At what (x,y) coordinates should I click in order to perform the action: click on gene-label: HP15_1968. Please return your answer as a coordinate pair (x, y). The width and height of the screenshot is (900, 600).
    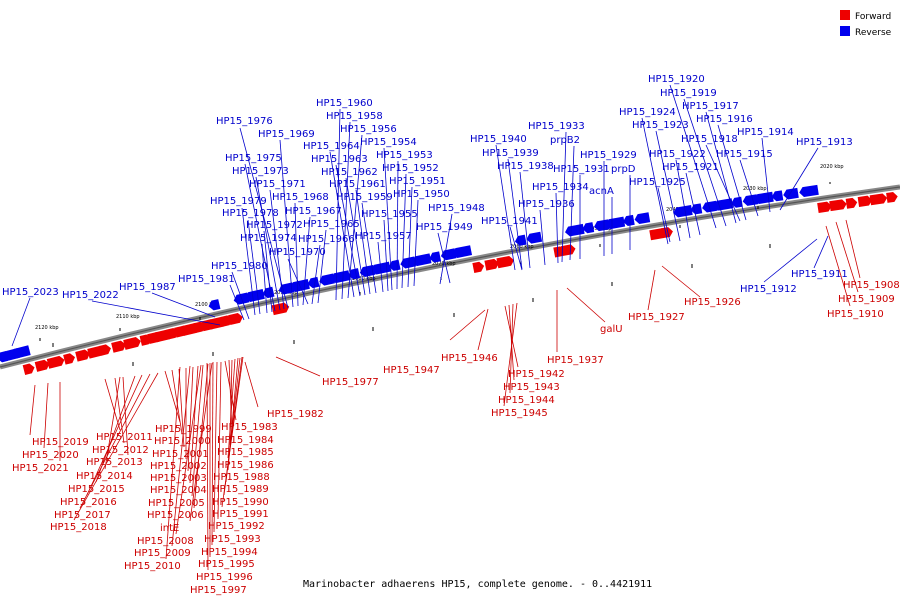
    Looking at the image, I should click on (300, 197).